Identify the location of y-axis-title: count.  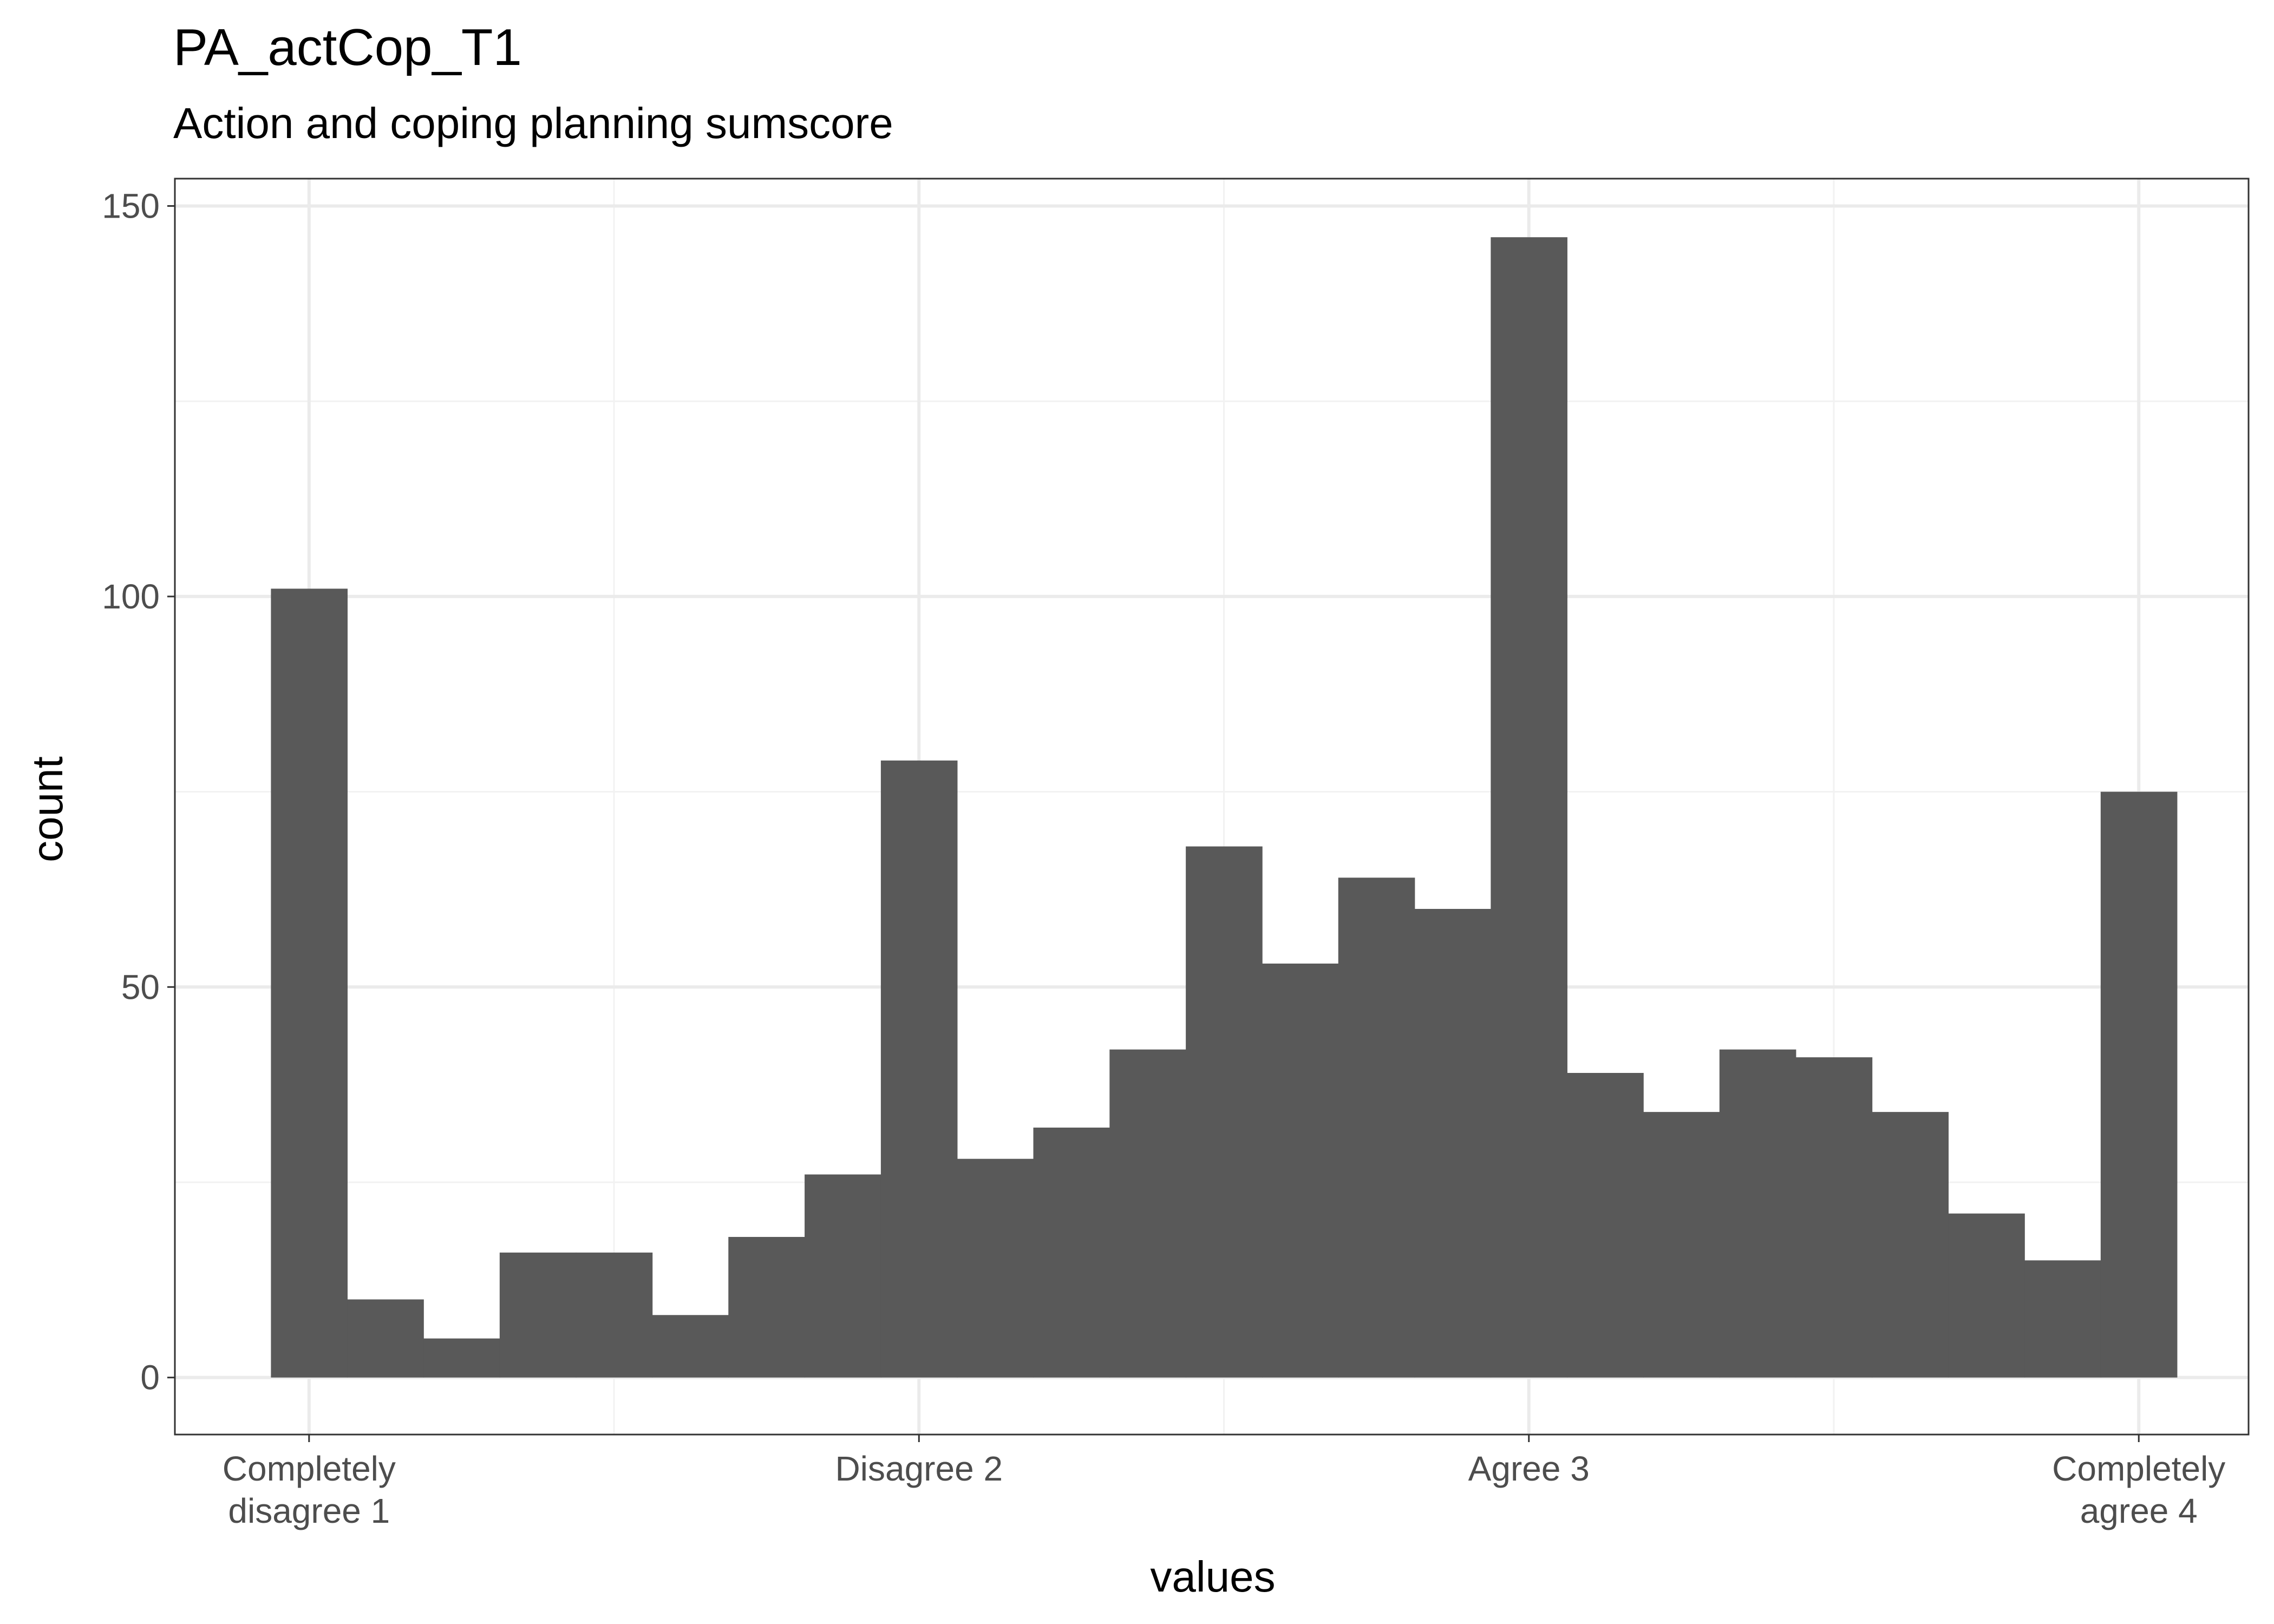
(47, 809).